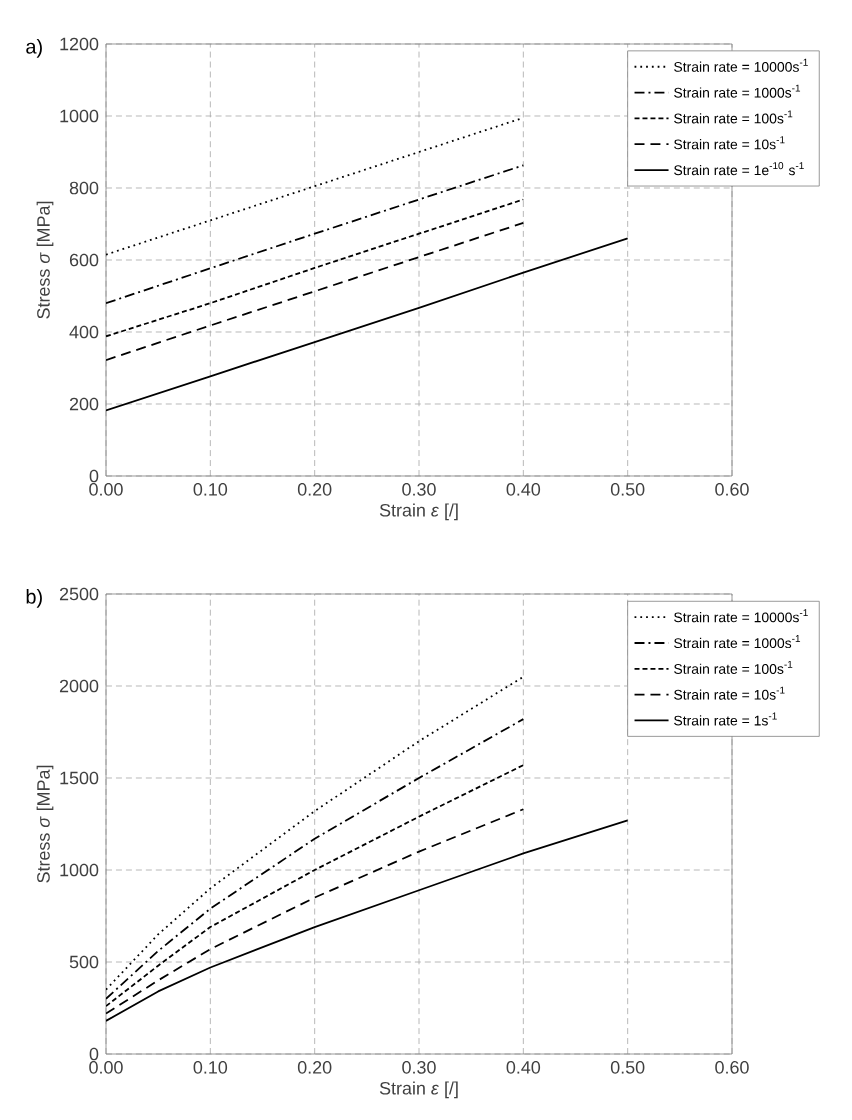  I want to click on y-tick-label: 200, so click(84, 404).